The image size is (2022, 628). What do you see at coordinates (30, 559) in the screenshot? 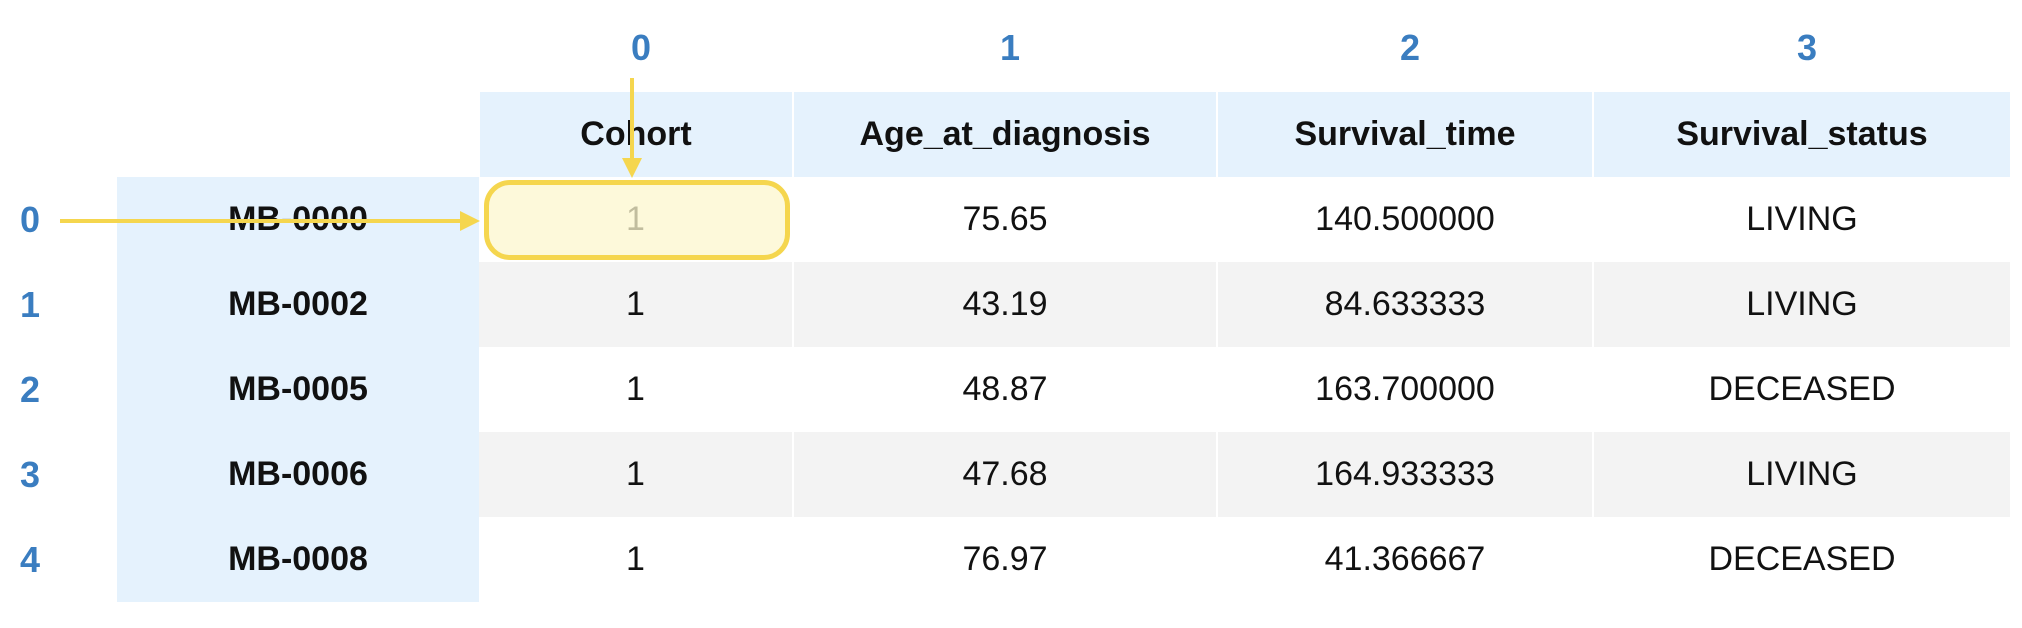
I see `positional-row-label-4: 4` at bounding box center [30, 559].